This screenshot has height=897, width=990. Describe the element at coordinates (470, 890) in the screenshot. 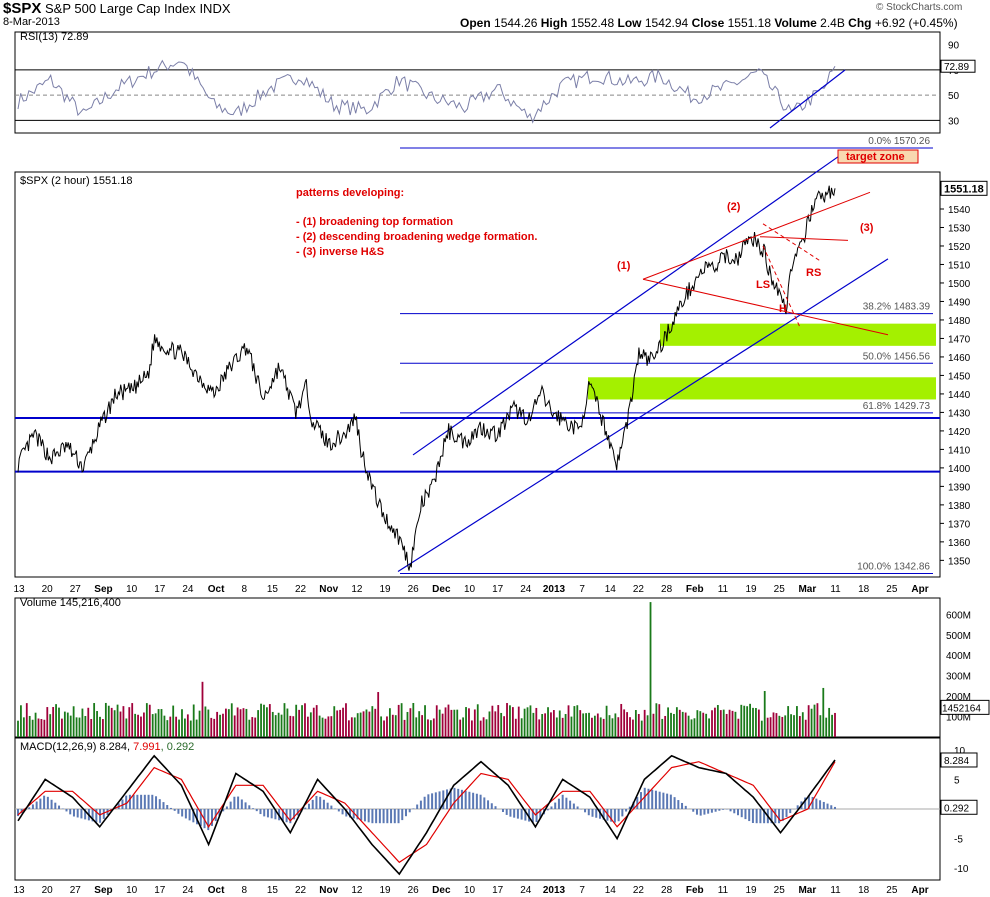

I see `macd-x-tick-label: 10` at that location.